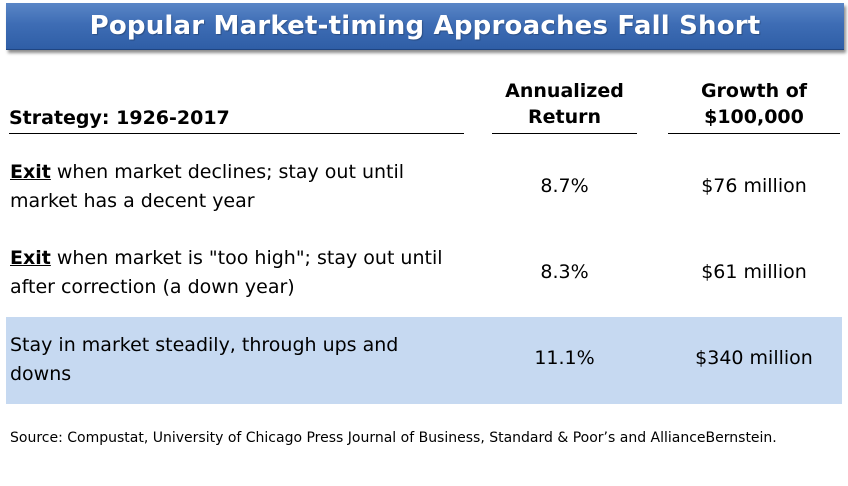 The image size is (848, 486). What do you see at coordinates (564, 91) in the screenshot?
I see `column-header-return-line1: Annualized` at bounding box center [564, 91].